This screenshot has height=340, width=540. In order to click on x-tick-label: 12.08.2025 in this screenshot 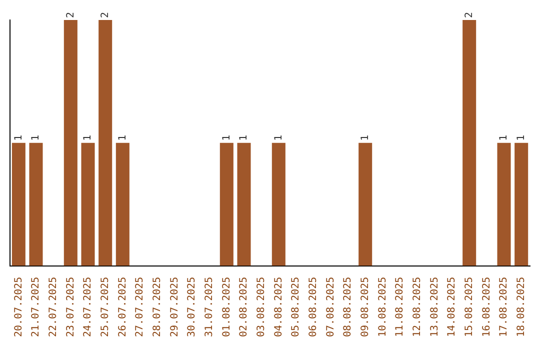, I will do `click(417, 307)`.